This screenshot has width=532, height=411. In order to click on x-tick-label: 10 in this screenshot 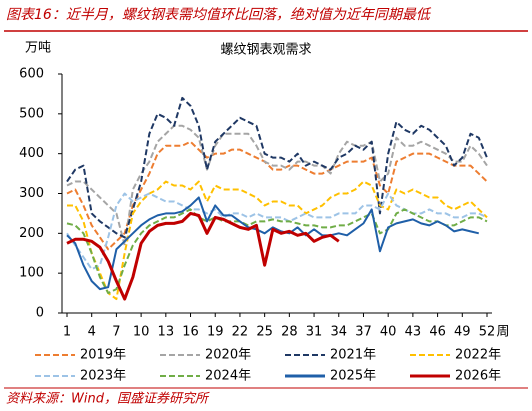, I will do `click(141, 332)`.